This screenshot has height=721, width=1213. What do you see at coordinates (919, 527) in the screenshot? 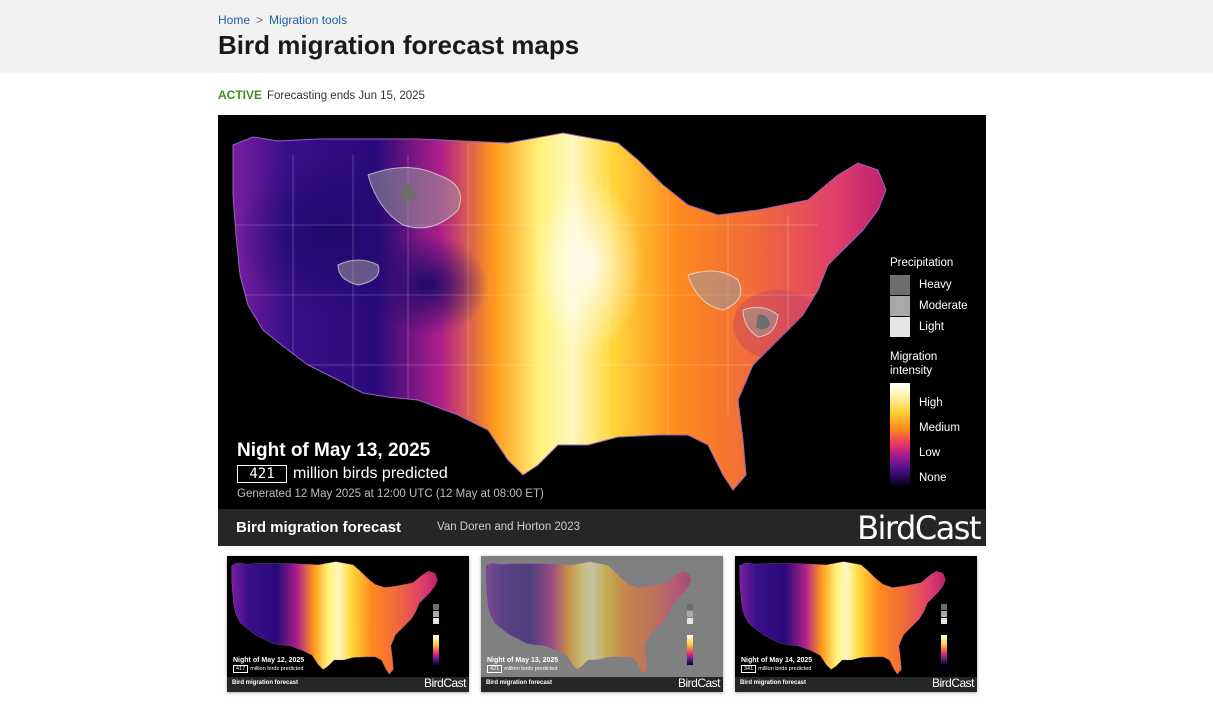
I see `birdcast-logo: BirdCast` at bounding box center [919, 527].